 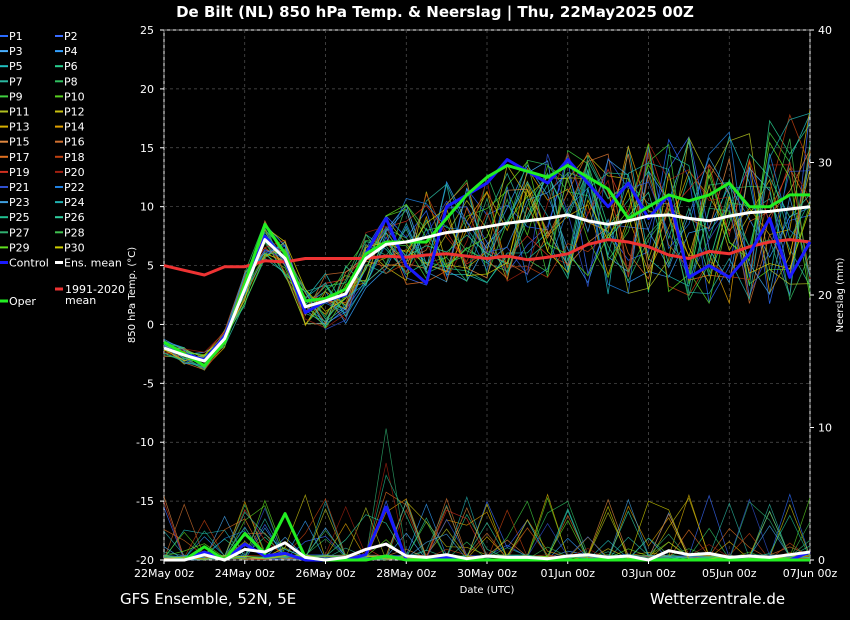 What do you see at coordinates (825, 295) in the screenshot?
I see `y-right-tick-label: 20` at bounding box center [825, 295].